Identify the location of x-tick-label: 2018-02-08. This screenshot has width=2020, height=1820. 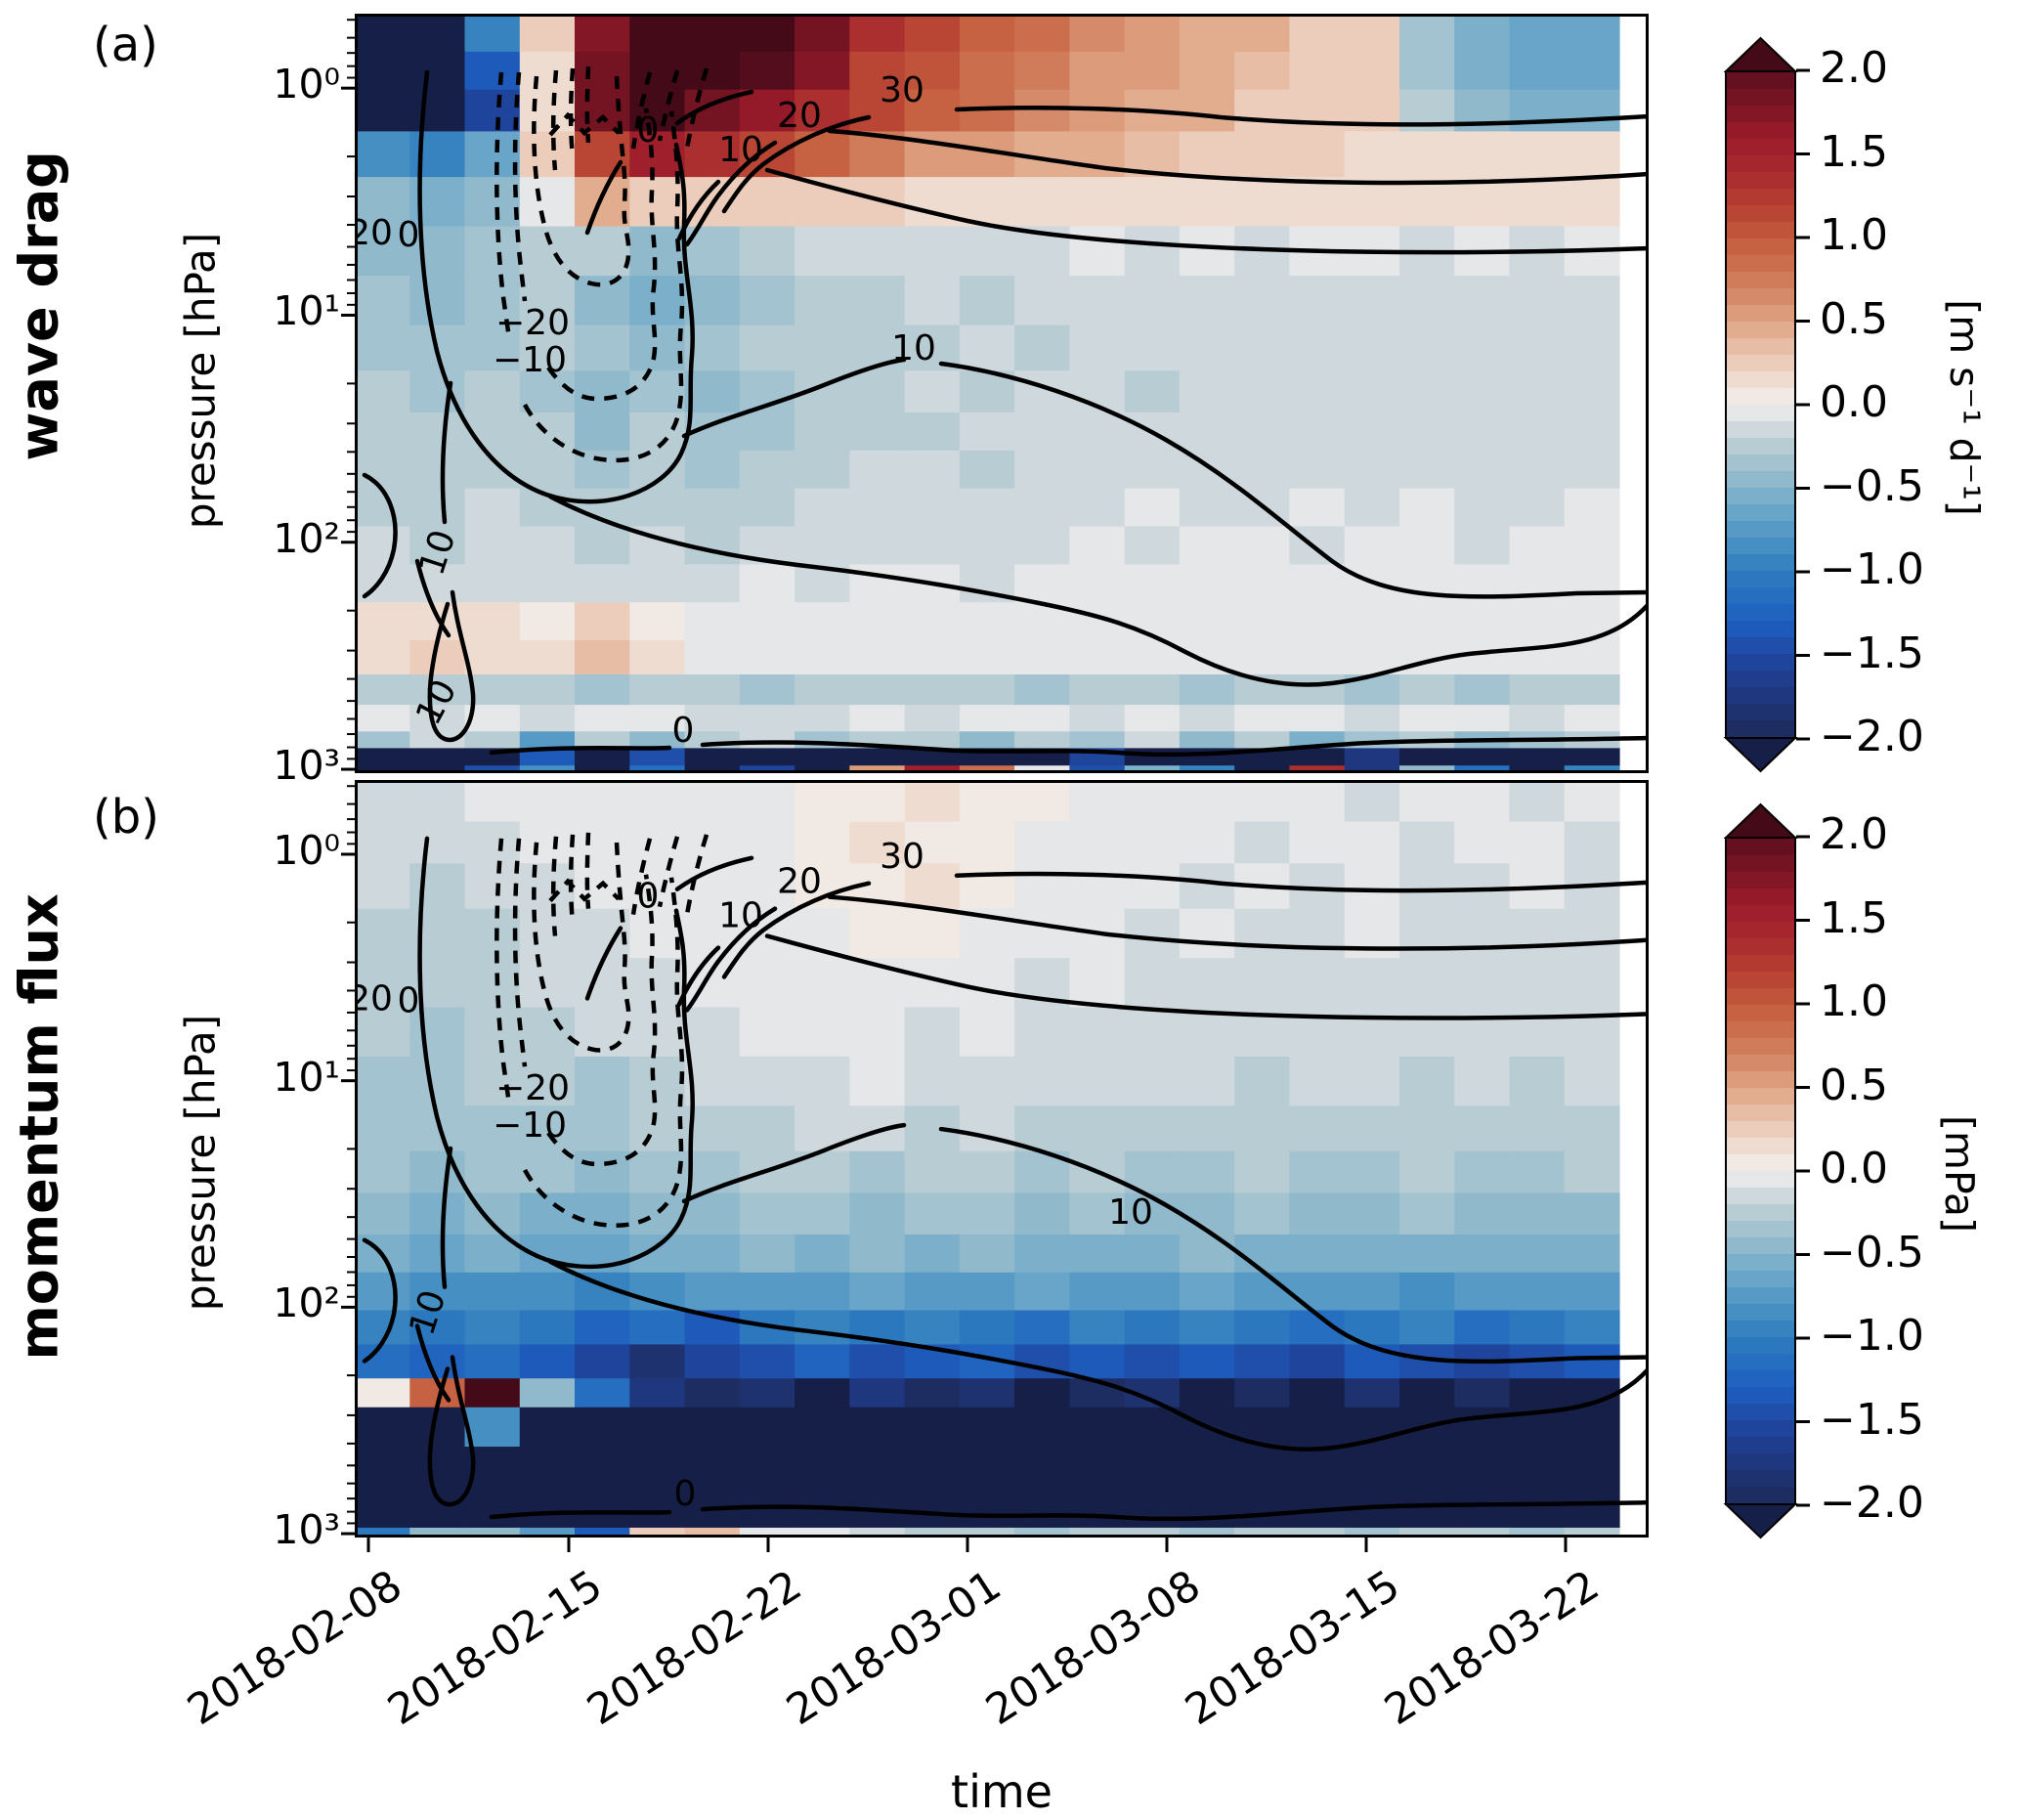
(295, 1648).